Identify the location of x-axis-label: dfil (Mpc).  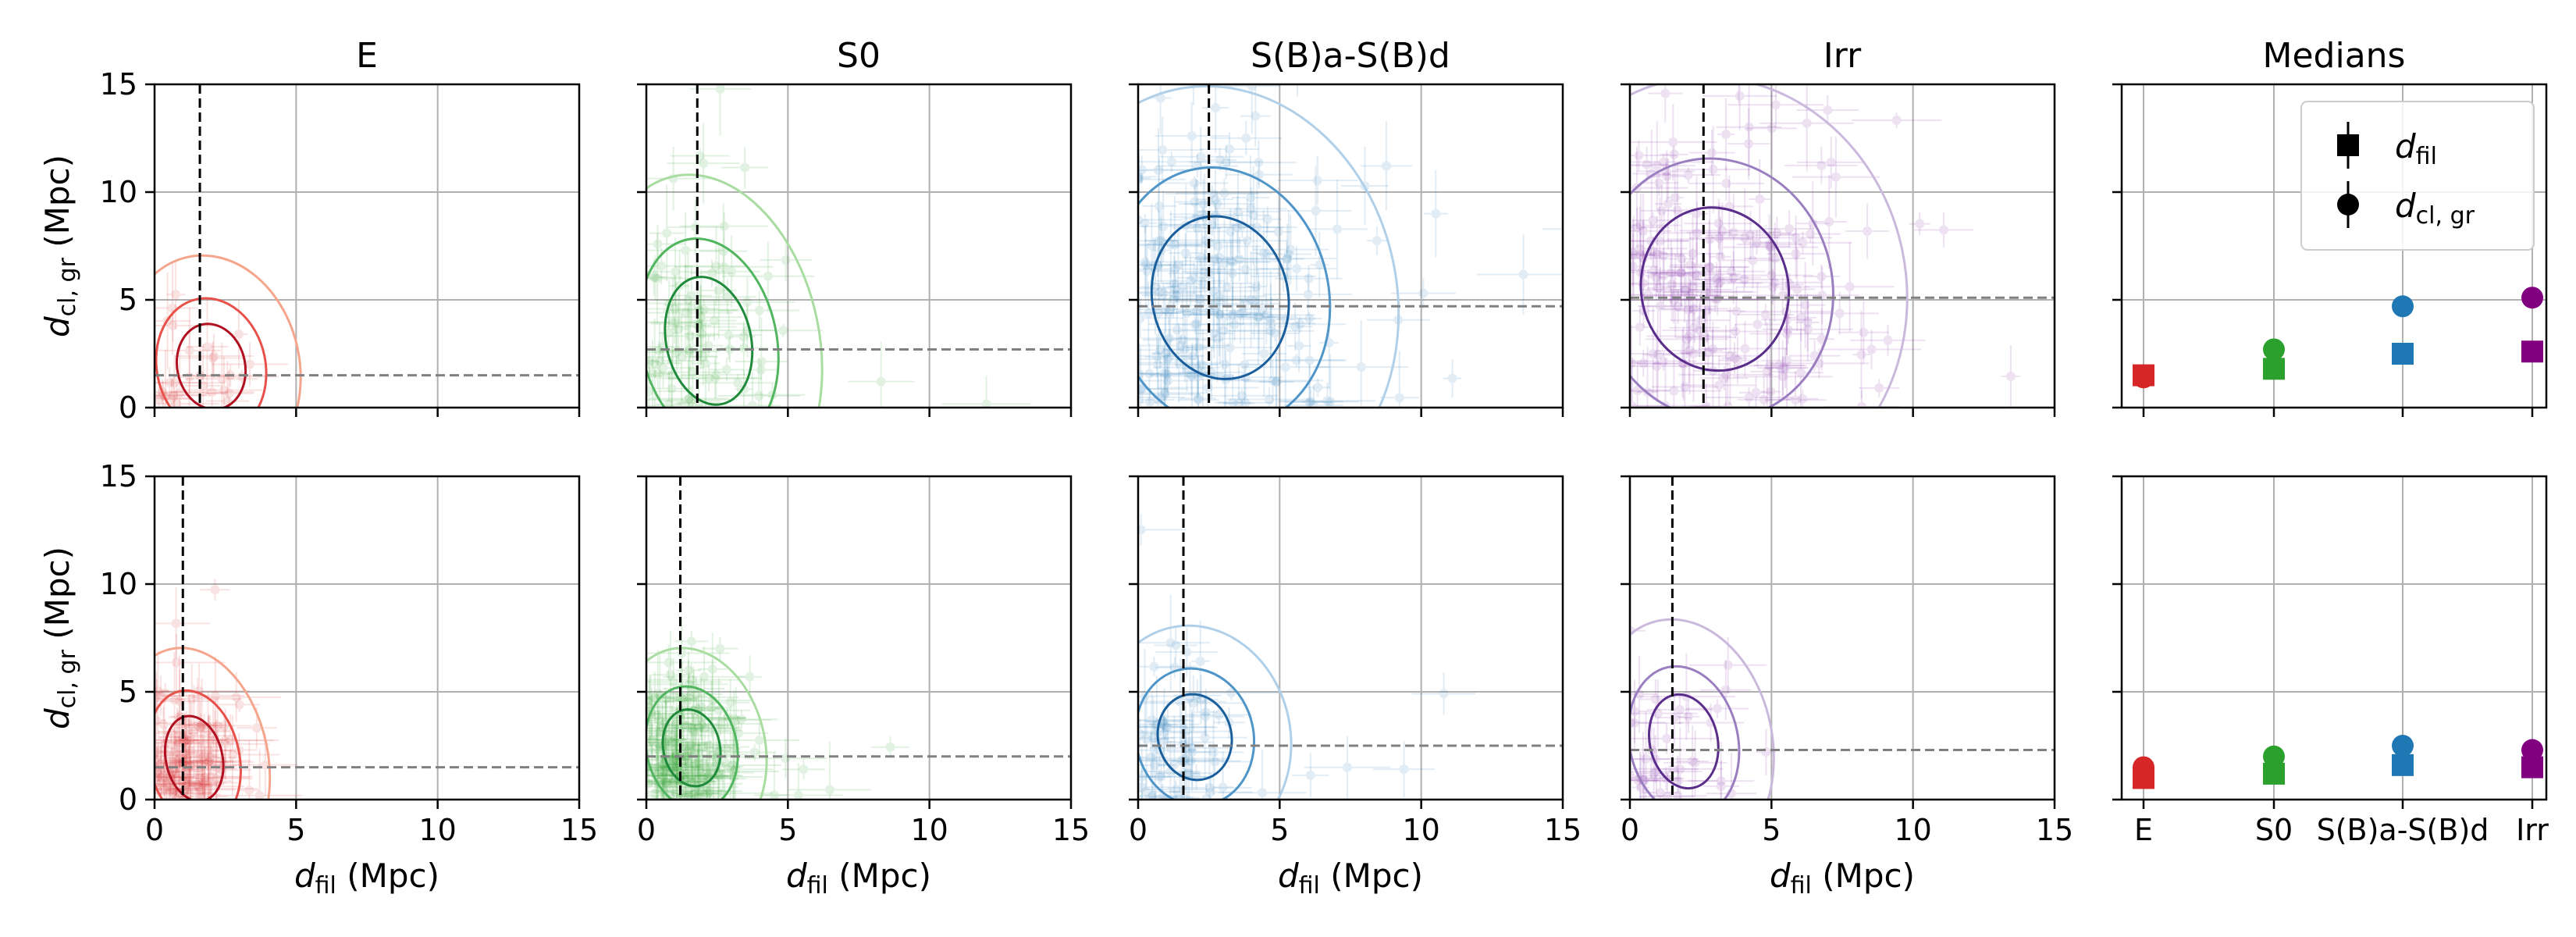
(858, 878).